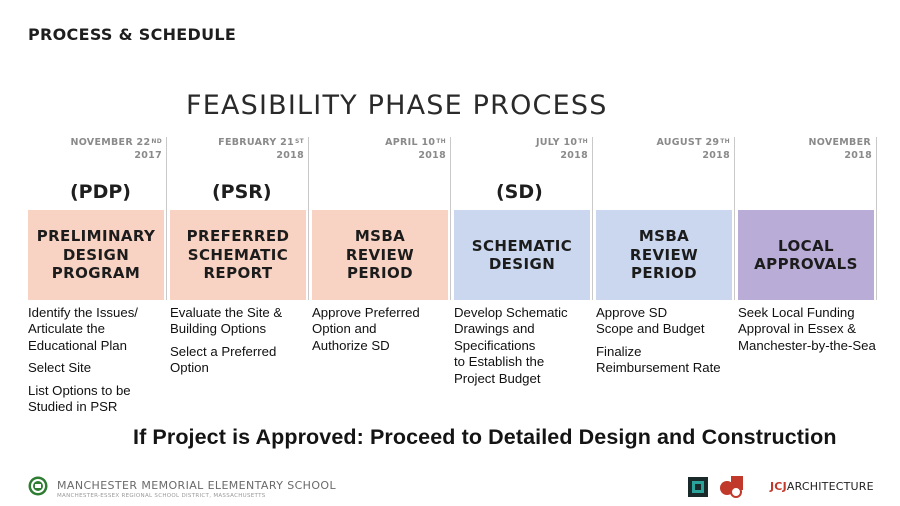 The image size is (900, 506). What do you see at coordinates (688, 142) in the screenshot?
I see `phase-date-main: AUGUST 29` at bounding box center [688, 142].